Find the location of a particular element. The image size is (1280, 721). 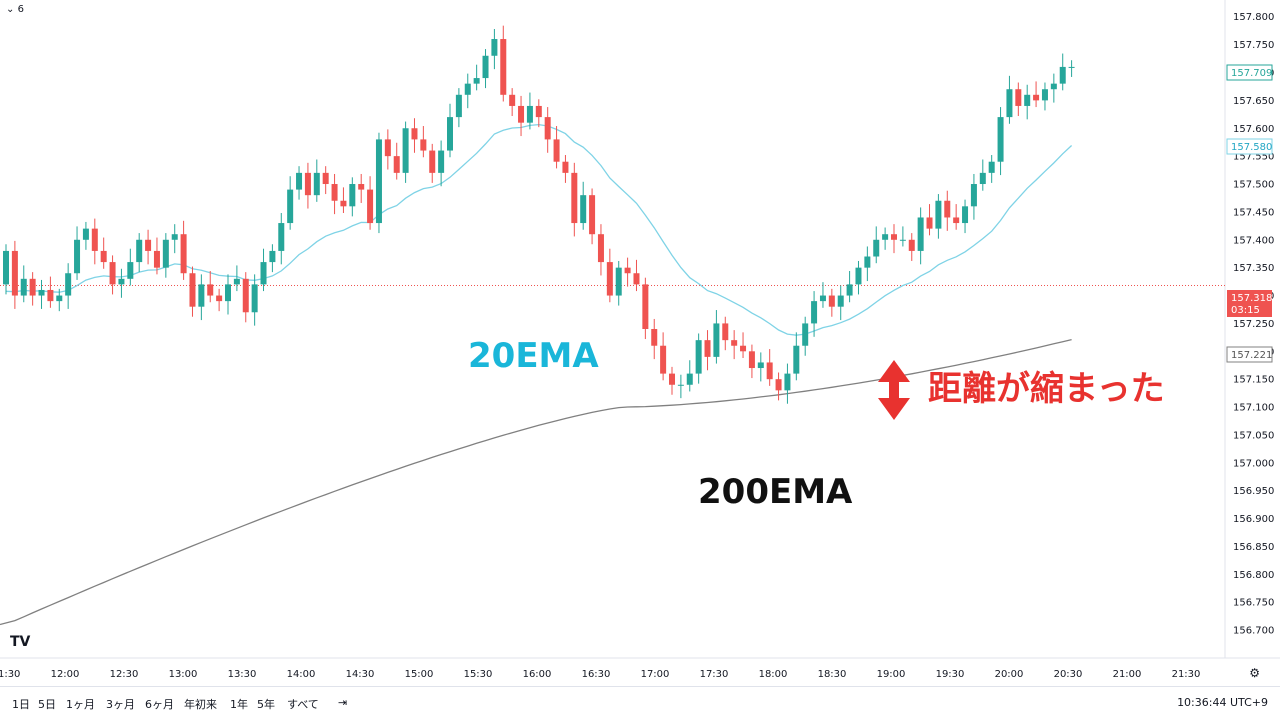

range-all: すべて is located at coordinates (303, 704).